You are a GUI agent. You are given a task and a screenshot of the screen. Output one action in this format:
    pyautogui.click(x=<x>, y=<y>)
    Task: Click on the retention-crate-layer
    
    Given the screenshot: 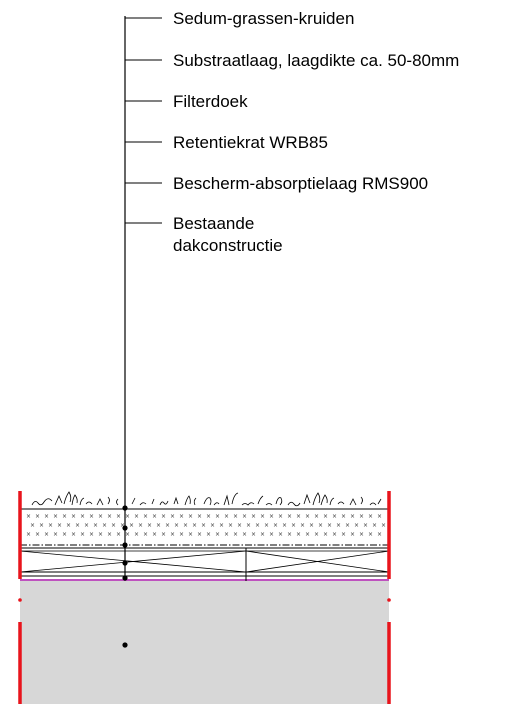 What is the action you would take?
    pyautogui.click(x=204, y=564)
    